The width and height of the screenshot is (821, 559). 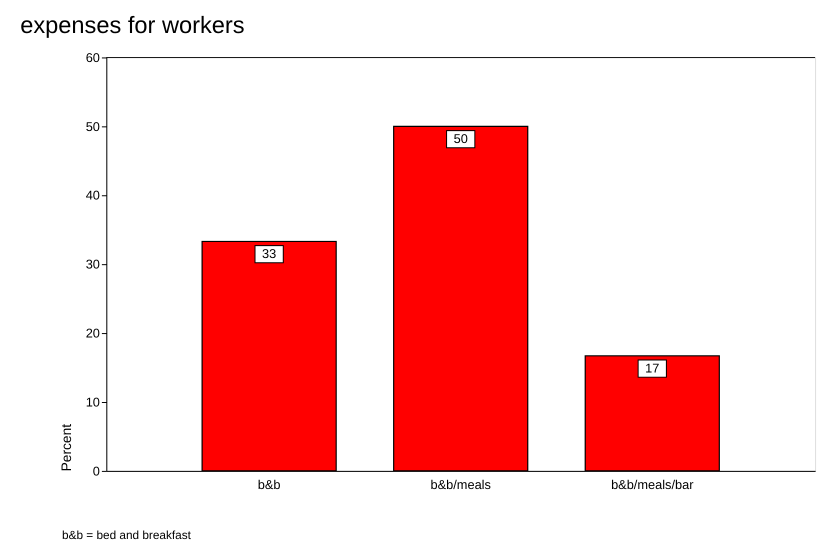 I want to click on data-label: 50, so click(x=461, y=138).